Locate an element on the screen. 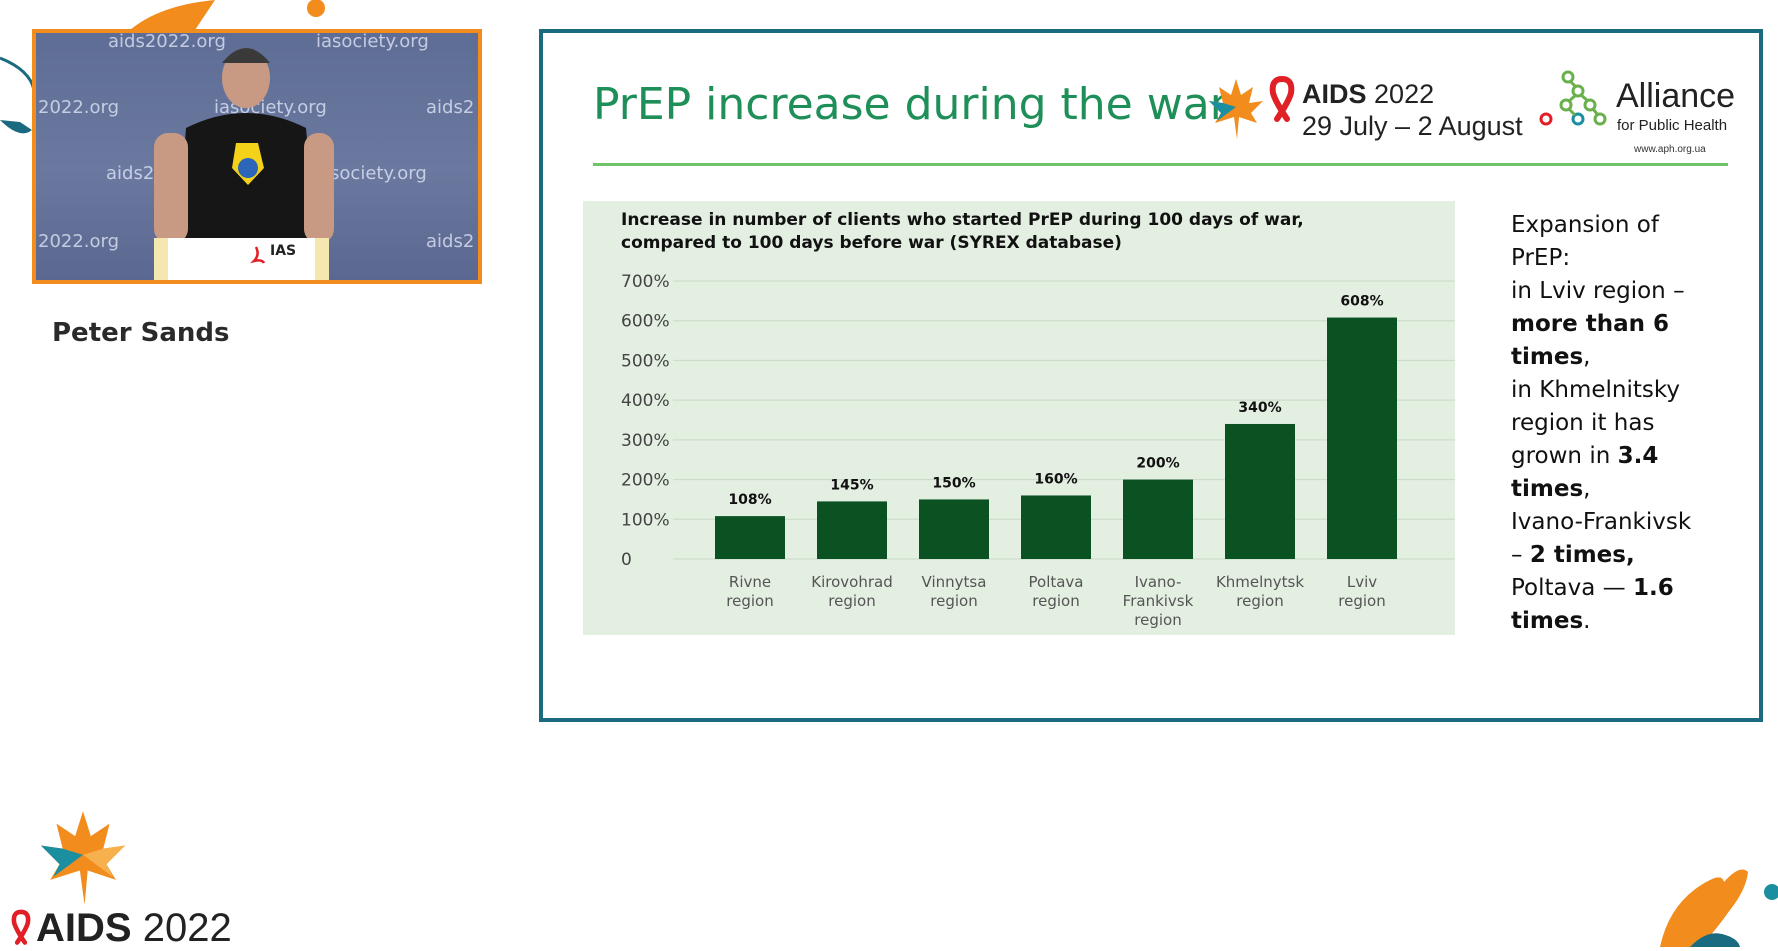 Image resolution: width=1778 pixels, height=951 pixels. x-tick-label: Vinnytsa is located at coordinates (954, 582).